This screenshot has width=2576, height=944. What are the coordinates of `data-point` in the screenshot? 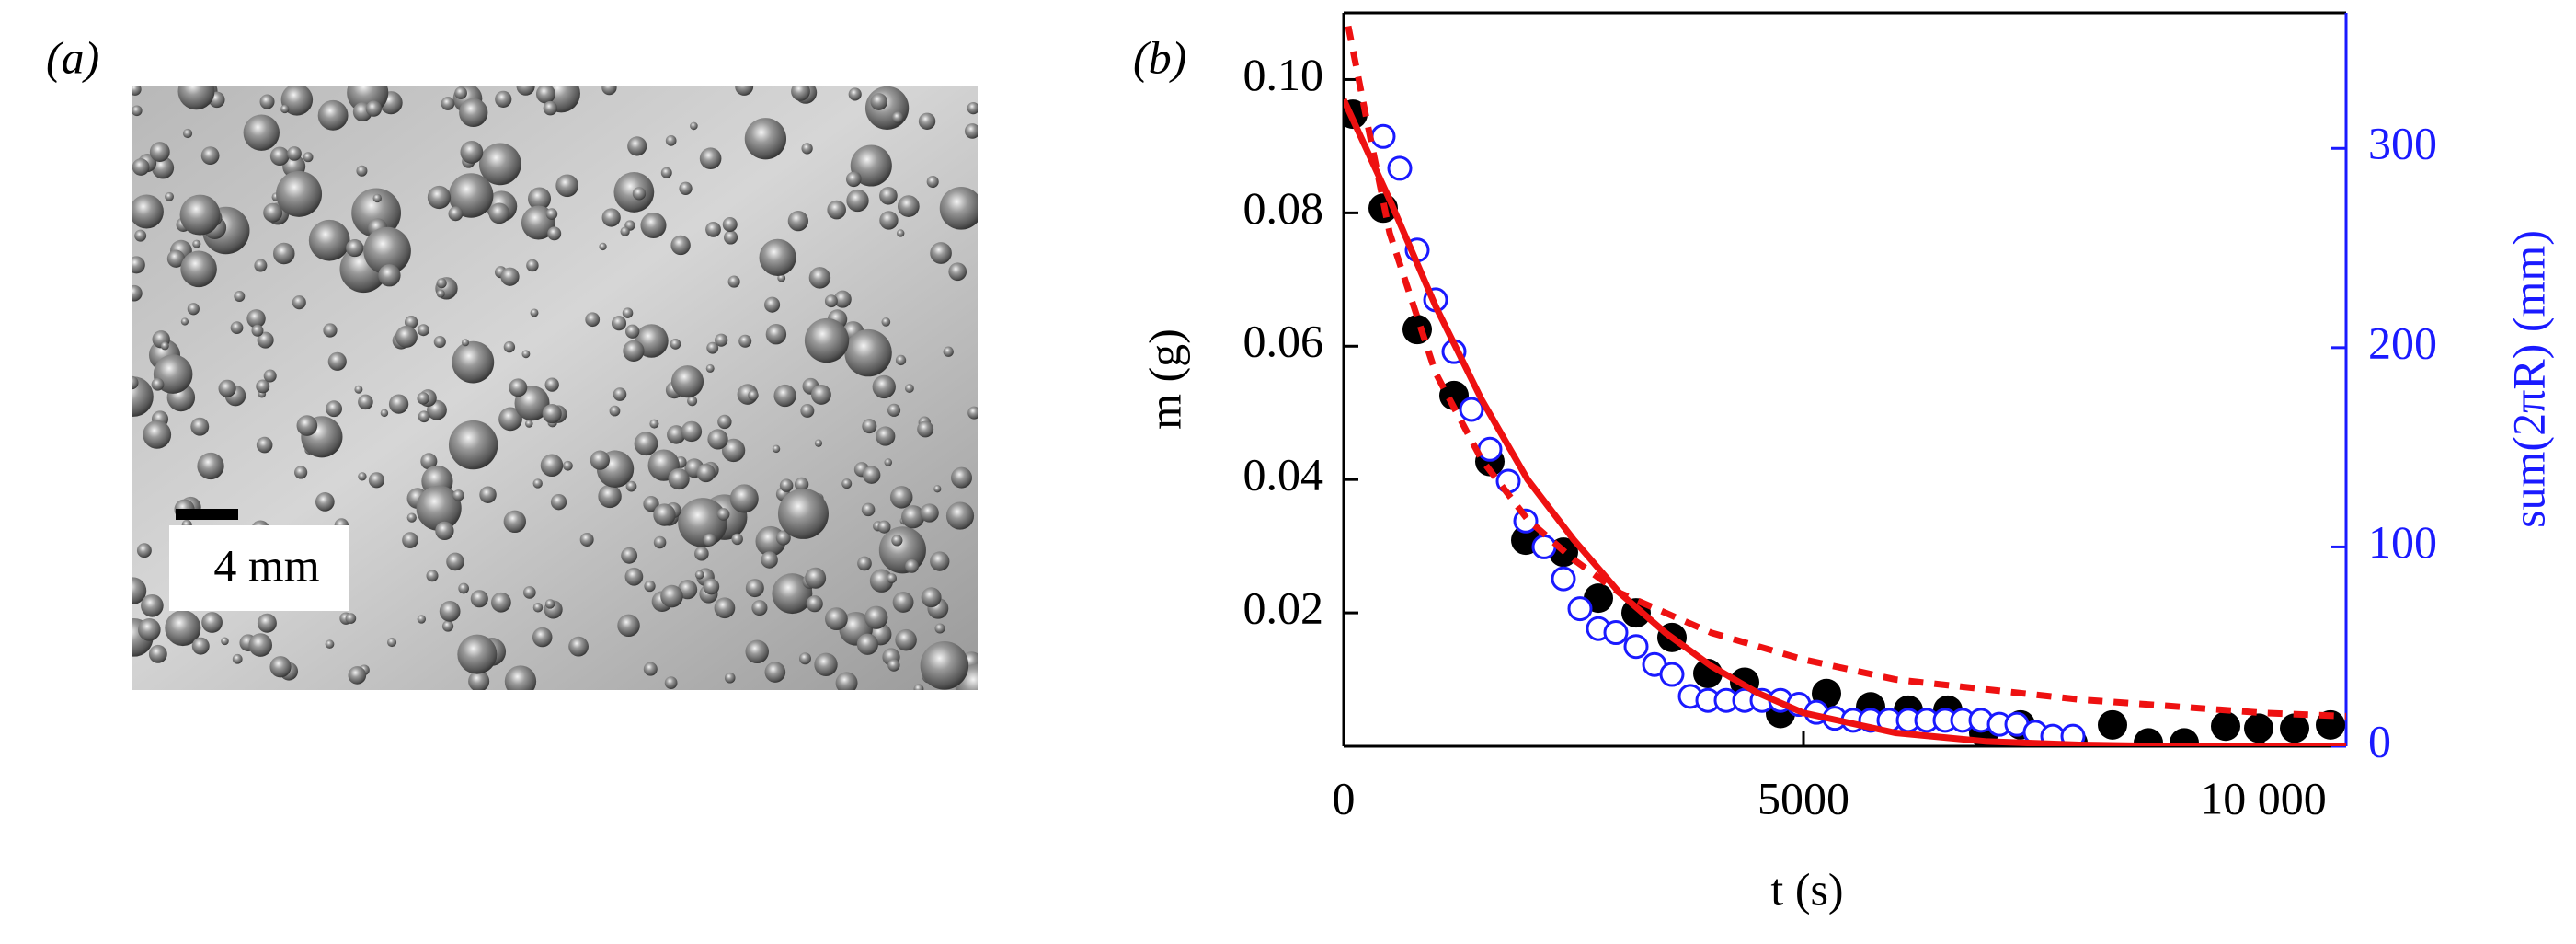 It's located at (1417, 330).